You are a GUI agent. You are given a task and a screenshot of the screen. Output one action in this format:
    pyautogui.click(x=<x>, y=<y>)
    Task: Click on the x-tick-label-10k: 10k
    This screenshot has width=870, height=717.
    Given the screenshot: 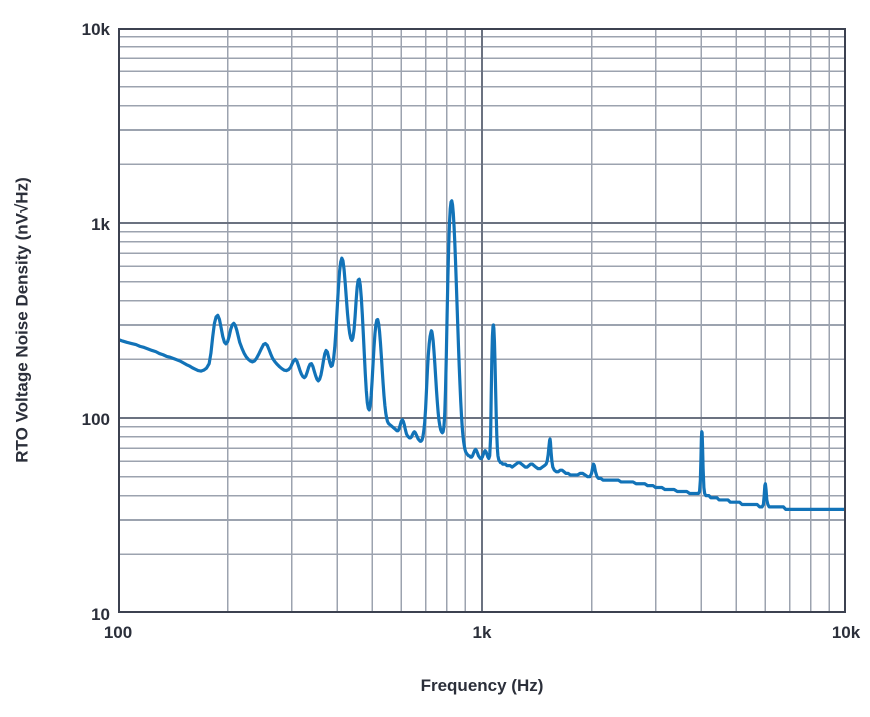 What is the action you would take?
    pyautogui.click(x=846, y=632)
    